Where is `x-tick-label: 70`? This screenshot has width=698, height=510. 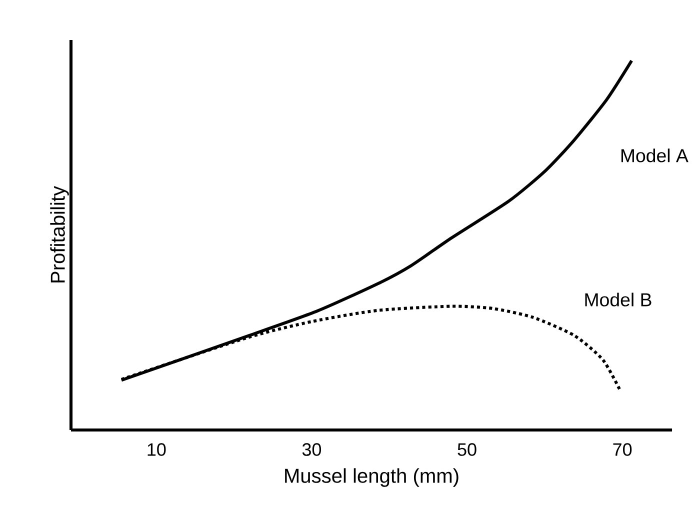
x-tick-label: 70 is located at coordinates (622, 449).